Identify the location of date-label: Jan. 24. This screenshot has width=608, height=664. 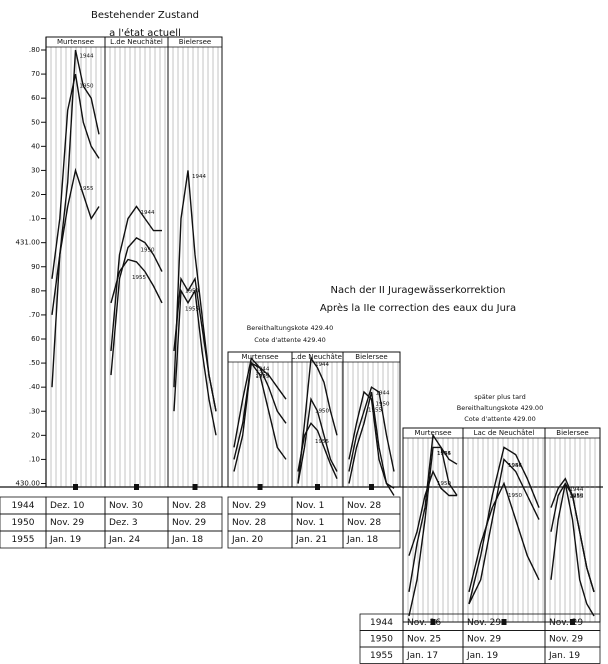
(124, 540).